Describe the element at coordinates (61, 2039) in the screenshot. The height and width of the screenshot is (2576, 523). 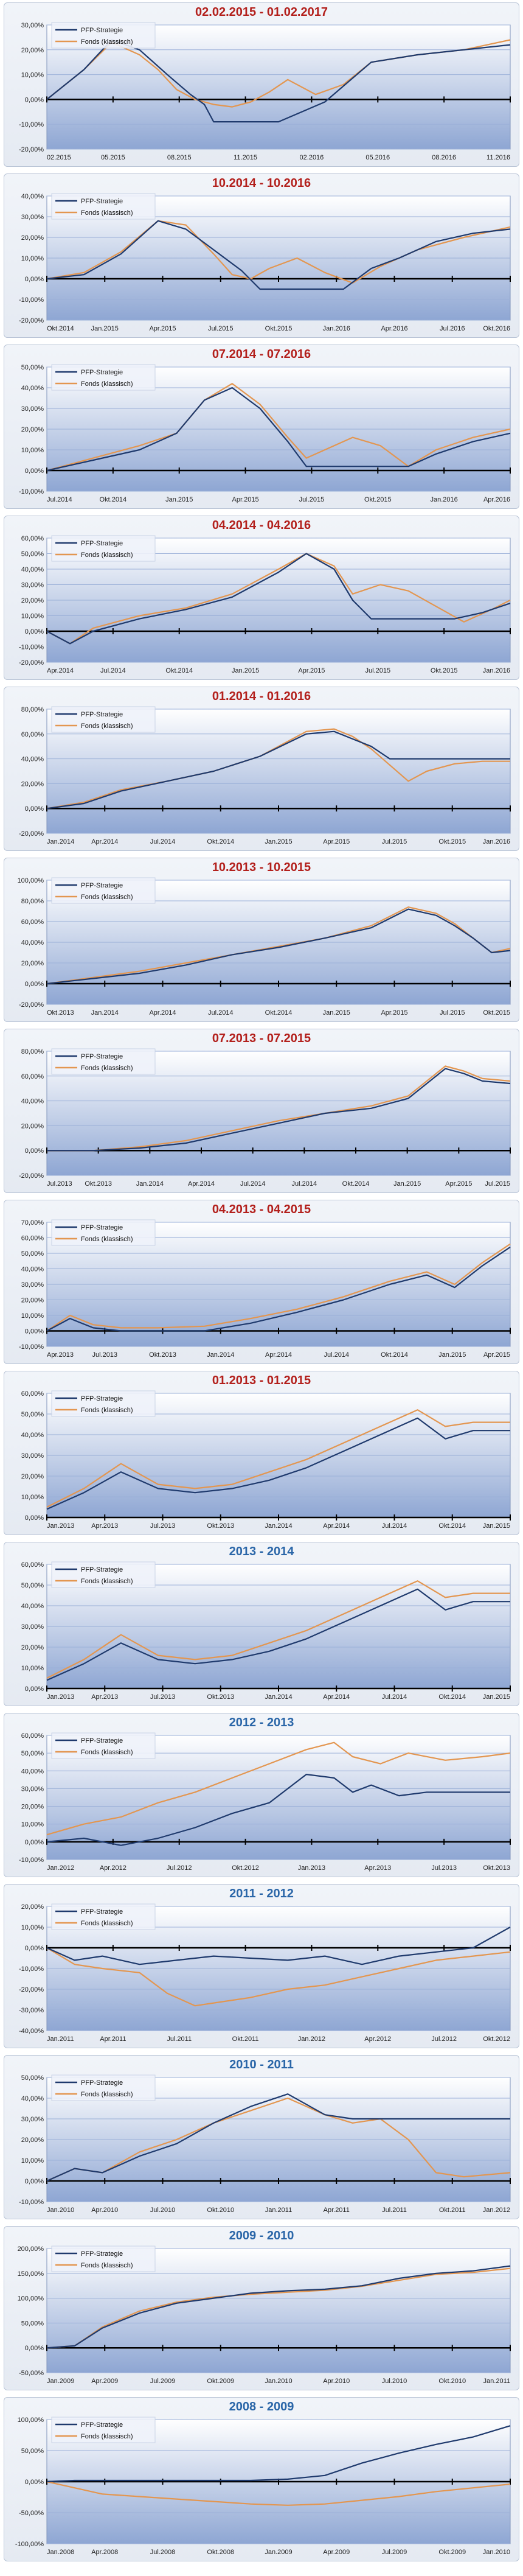
I see `x-tick-label: Jan.2011` at that location.